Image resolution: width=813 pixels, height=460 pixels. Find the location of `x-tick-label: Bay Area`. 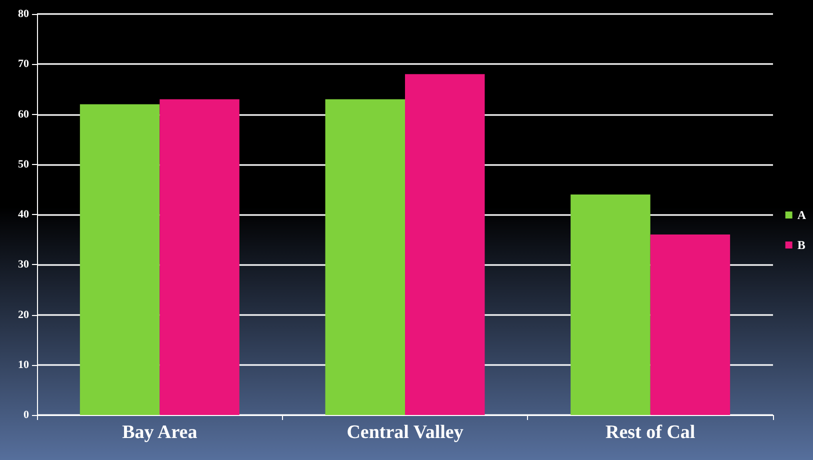

x-tick-label: Bay Area is located at coordinates (160, 432).